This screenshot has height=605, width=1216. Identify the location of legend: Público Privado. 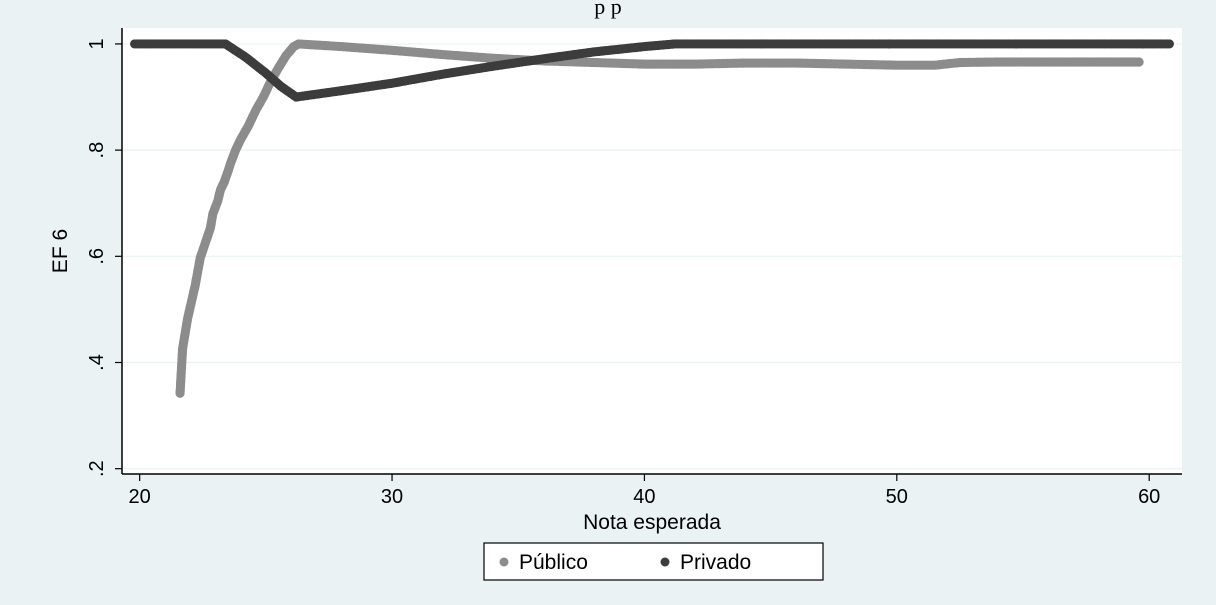
(653, 561).